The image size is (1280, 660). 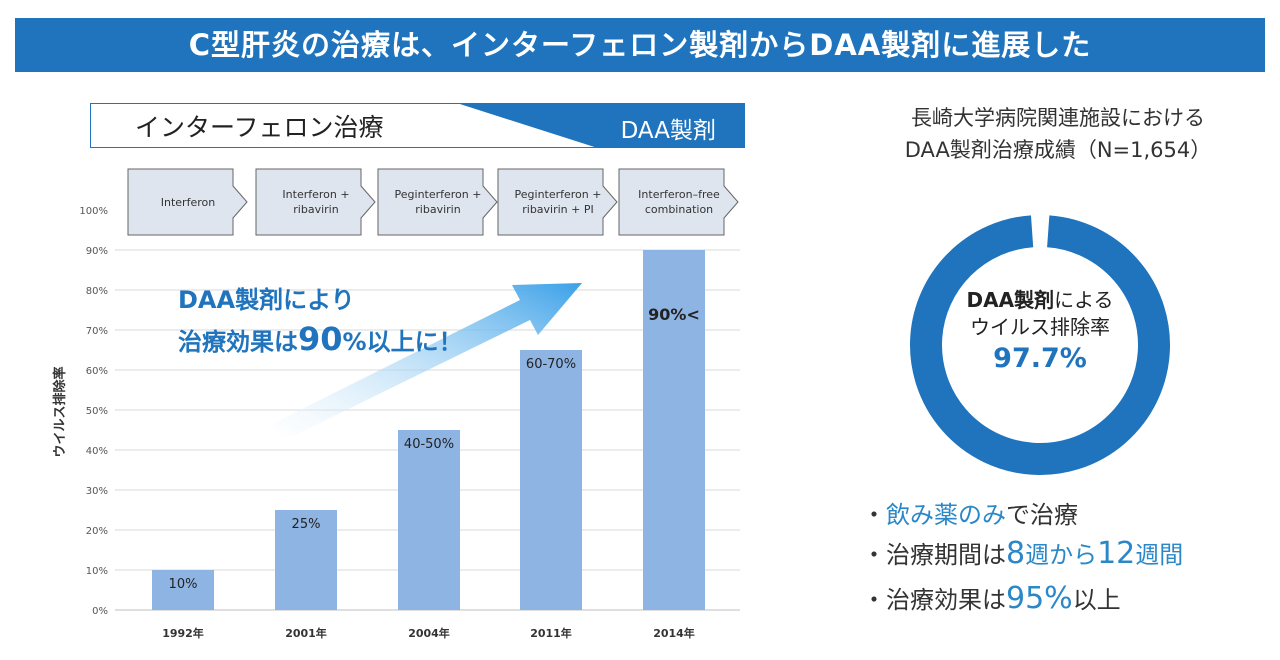 I want to click on y-axis-title: ウイルス排除率, so click(x=60, y=411).